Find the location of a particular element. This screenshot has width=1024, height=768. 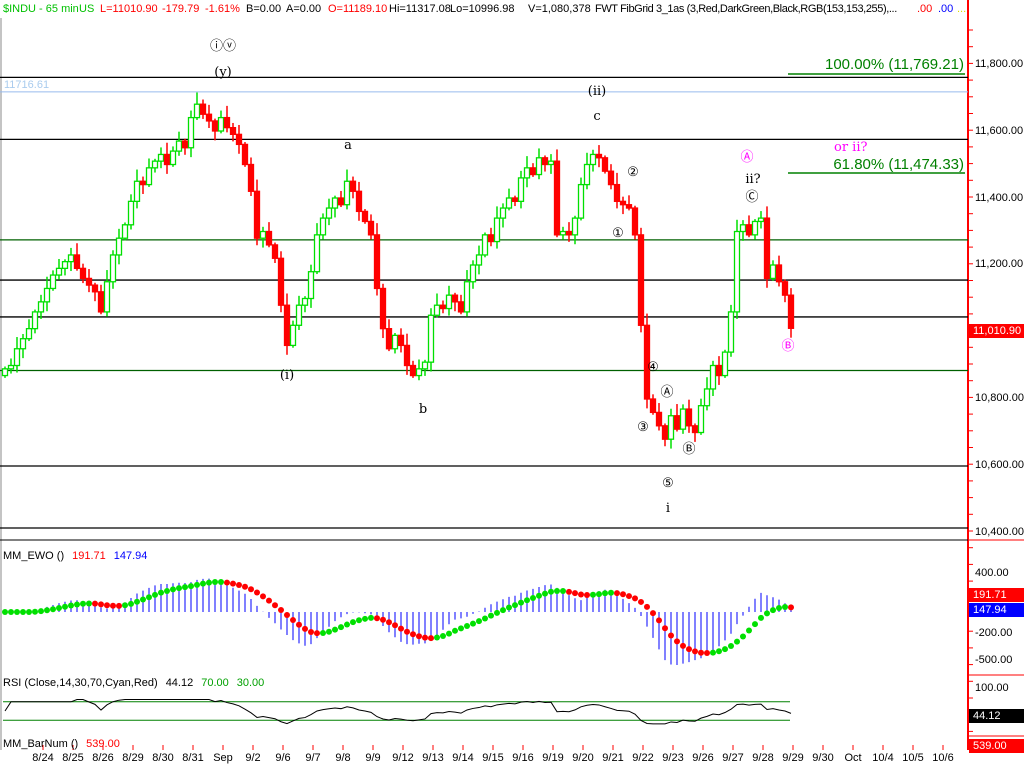

ewo-title: MM_EWO () 191.71 147.94 is located at coordinates (79, 556).